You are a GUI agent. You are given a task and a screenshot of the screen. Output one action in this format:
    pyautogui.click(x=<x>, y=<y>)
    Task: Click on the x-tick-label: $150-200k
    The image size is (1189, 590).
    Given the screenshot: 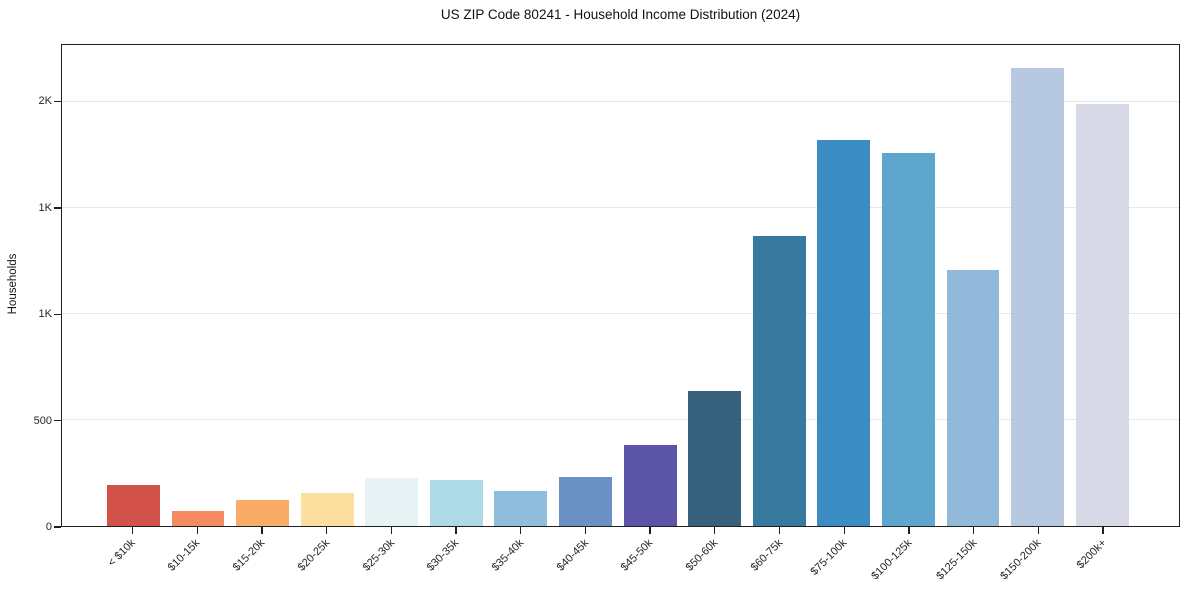 What is the action you would take?
    pyautogui.click(x=1021, y=560)
    